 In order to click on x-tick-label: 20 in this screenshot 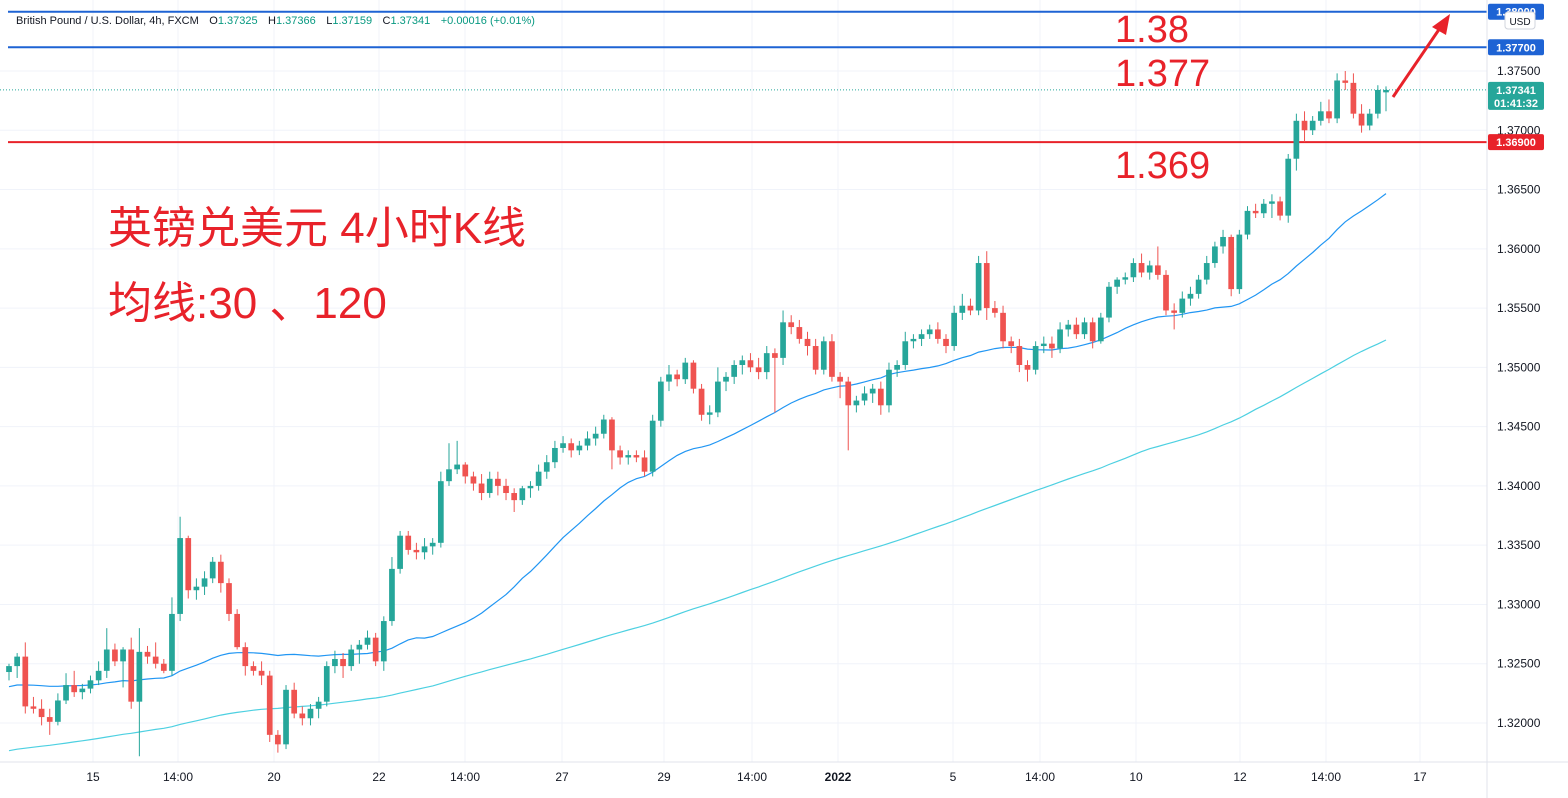, I will do `click(274, 777)`.